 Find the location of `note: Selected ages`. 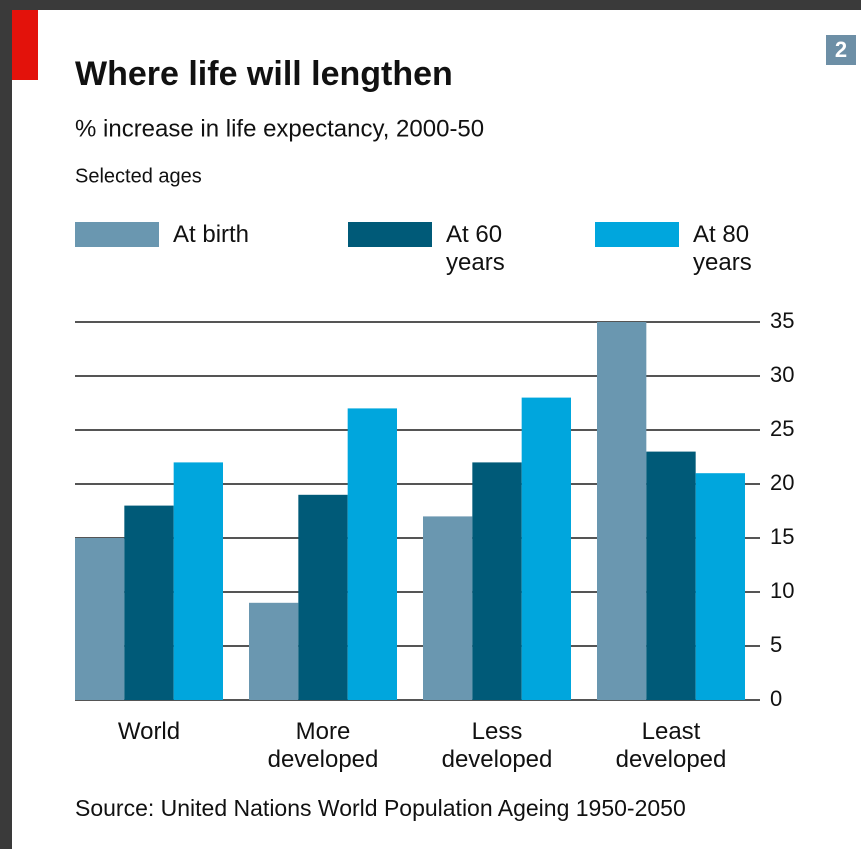

note: Selected ages is located at coordinates (138, 176).